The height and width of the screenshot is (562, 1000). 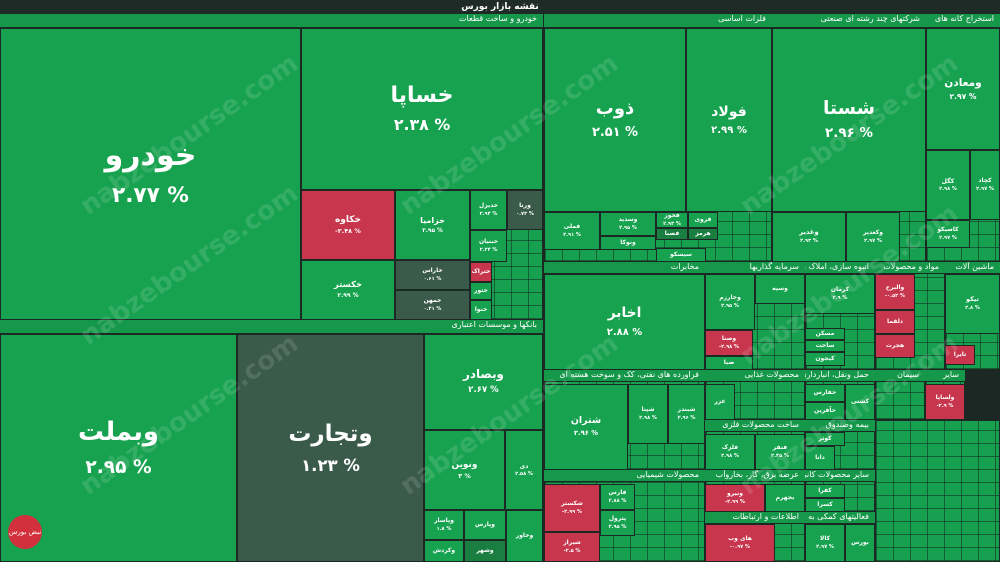 I want to click on sector-name: عرضه برق، گاز، بخاروآب, so click(x=757, y=474).